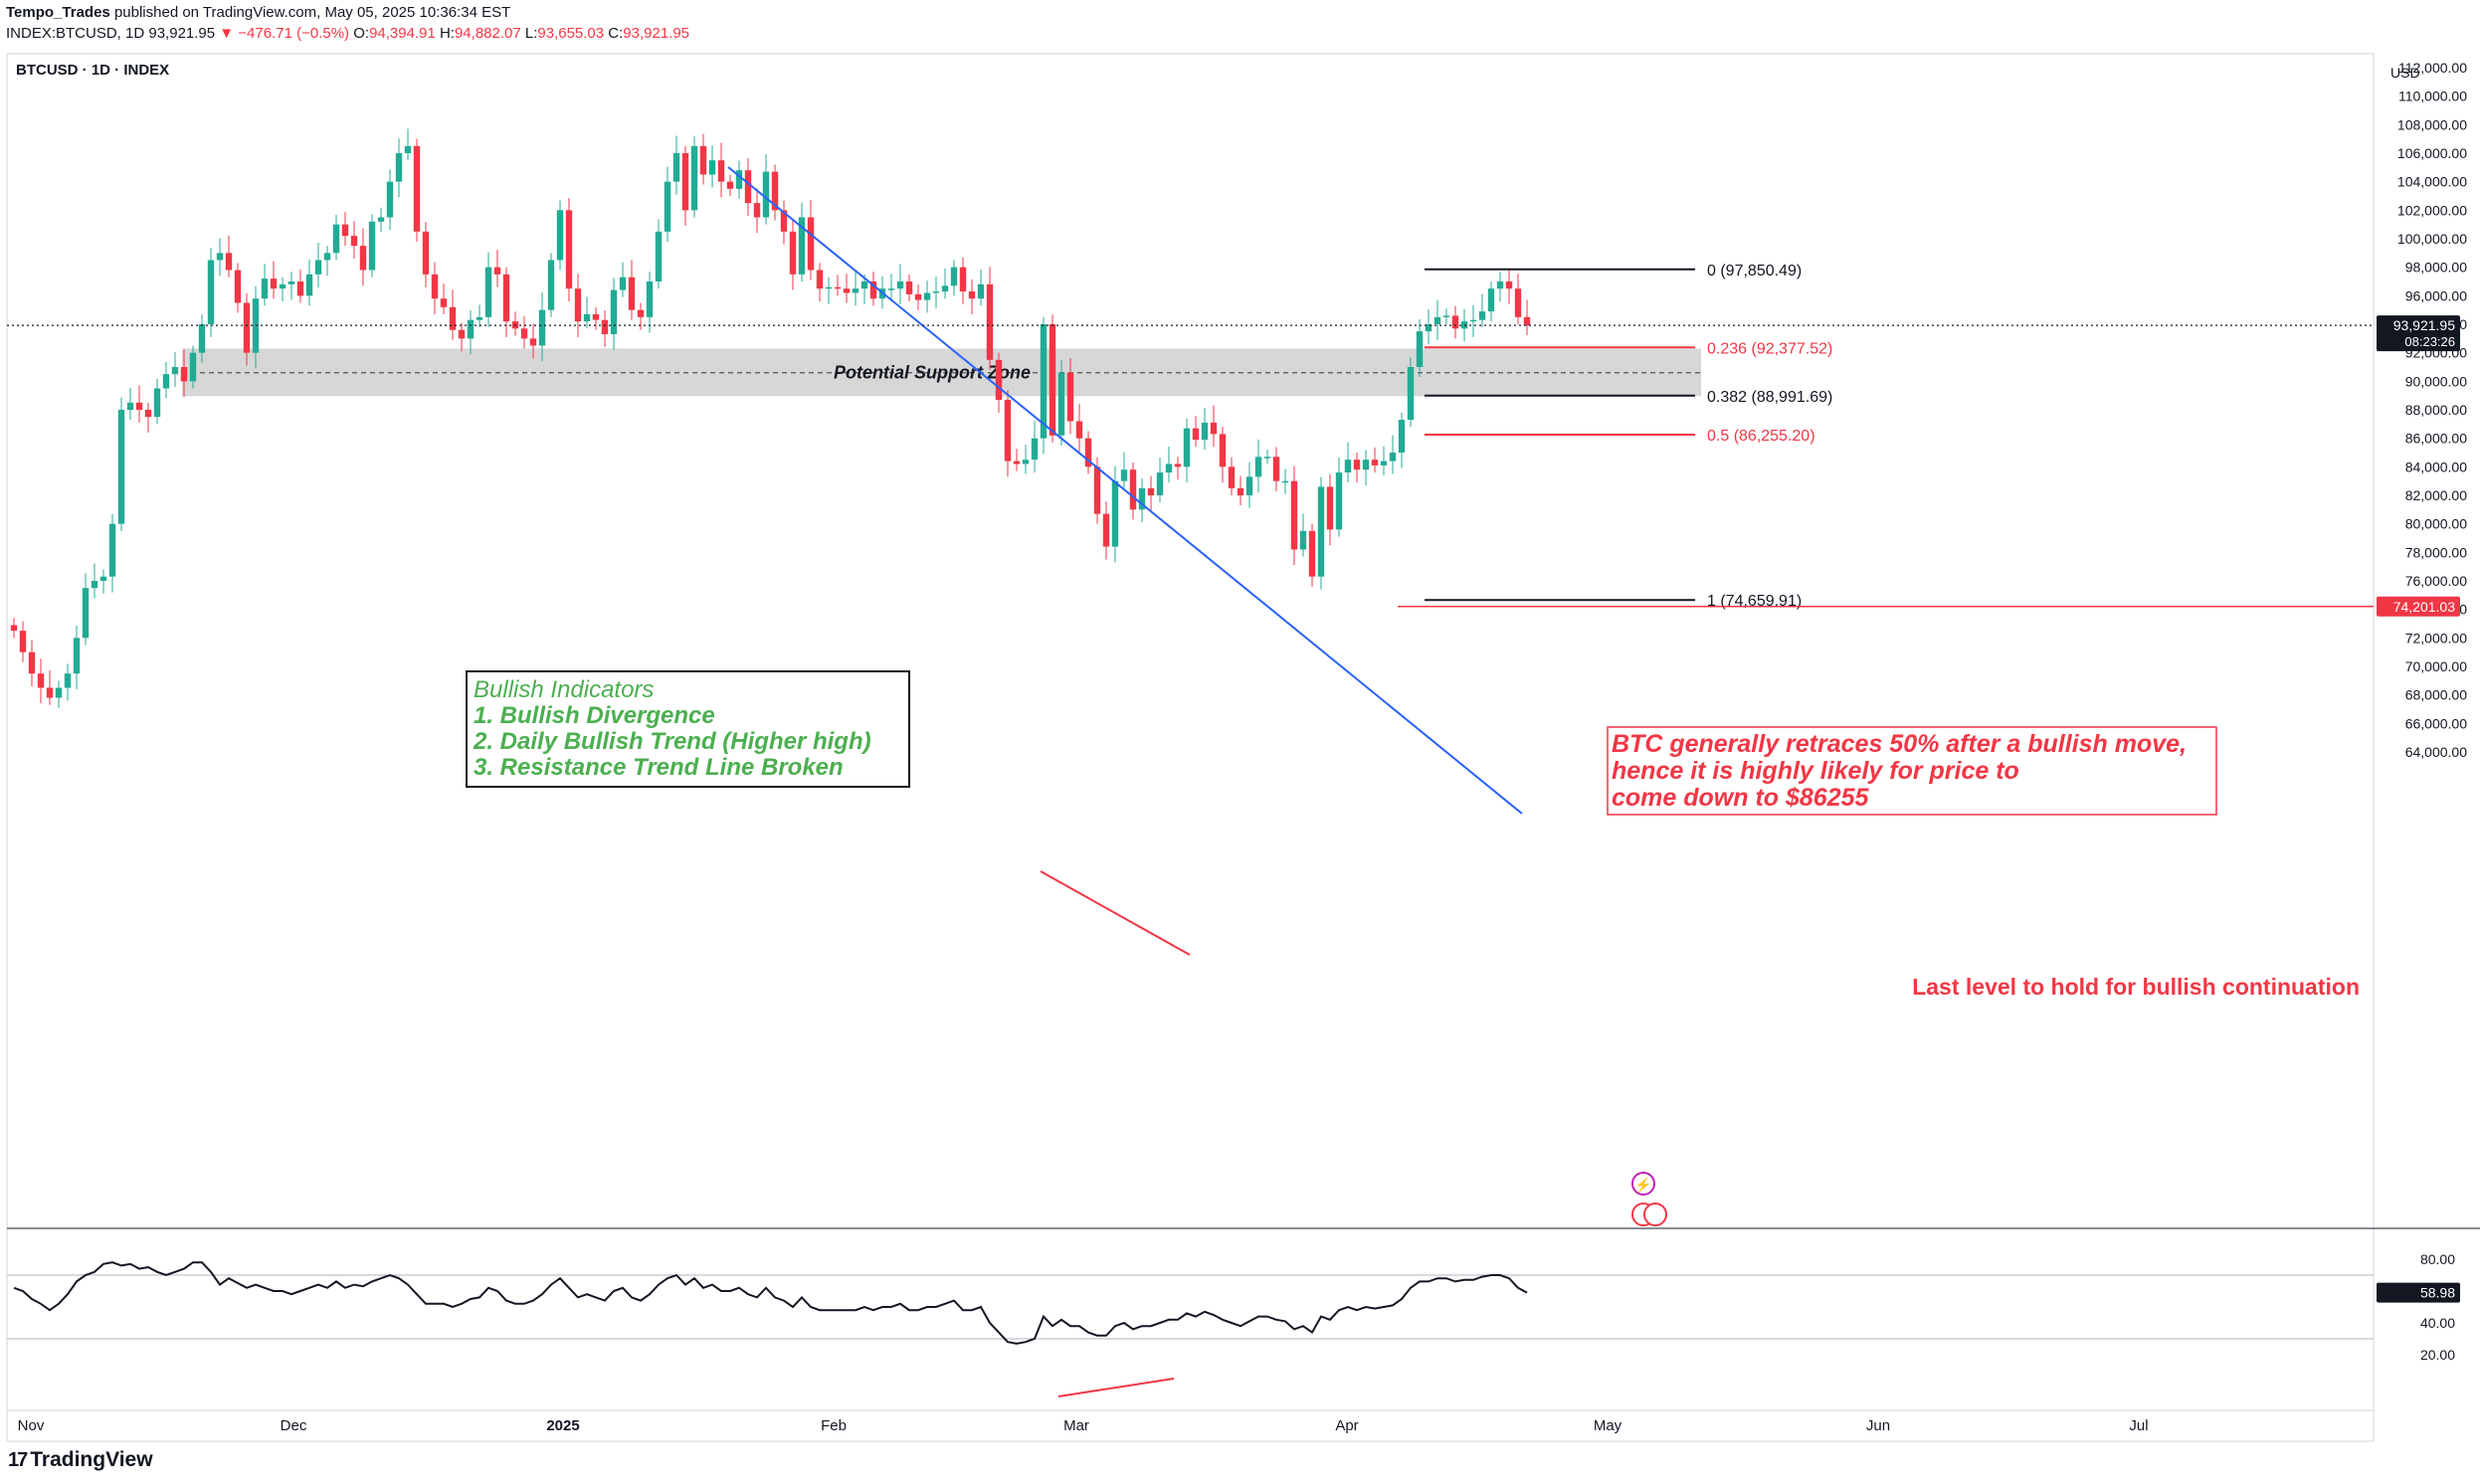 This screenshot has width=2480, height=1484. What do you see at coordinates (1608, 1426) in the screenshot?
I see `time-tick-label: May` at bounding box center [1608, 1426].